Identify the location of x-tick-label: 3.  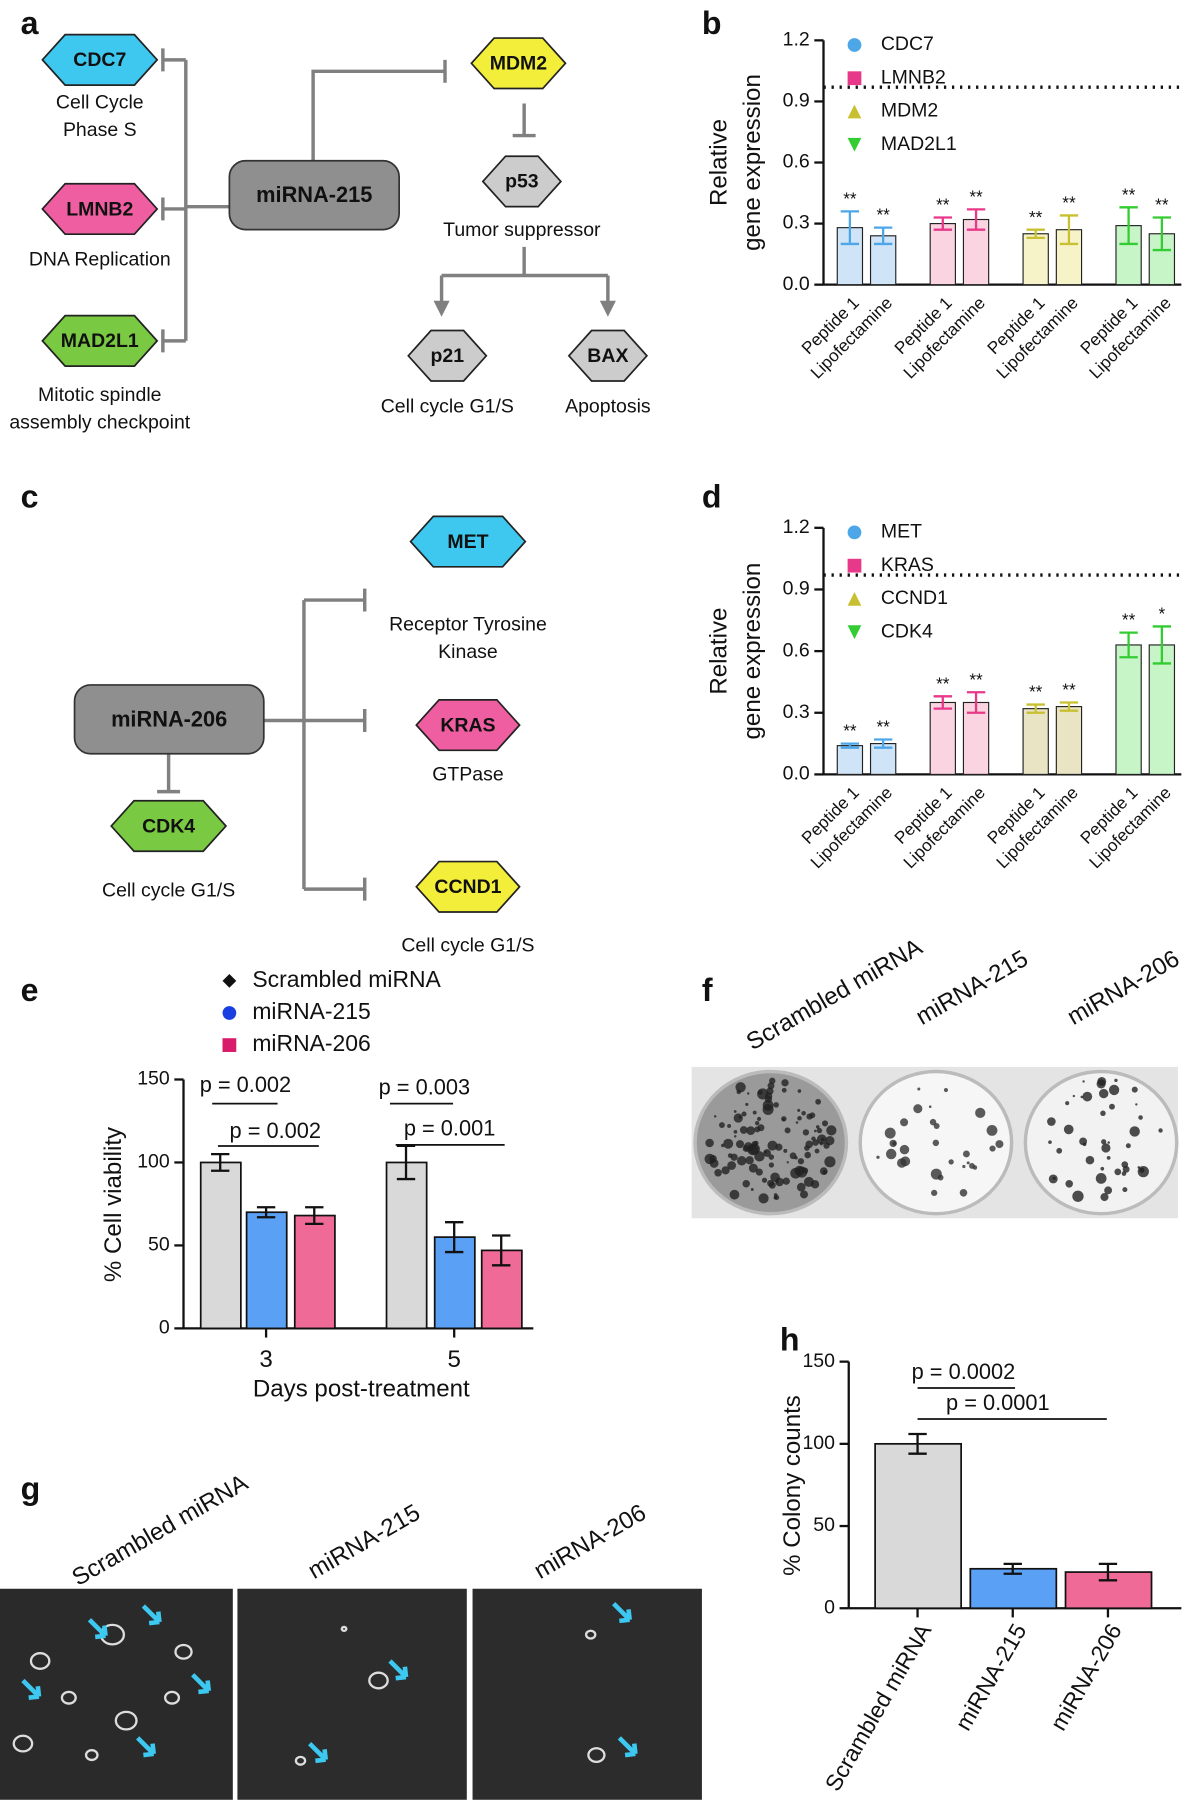
(265, 1359).